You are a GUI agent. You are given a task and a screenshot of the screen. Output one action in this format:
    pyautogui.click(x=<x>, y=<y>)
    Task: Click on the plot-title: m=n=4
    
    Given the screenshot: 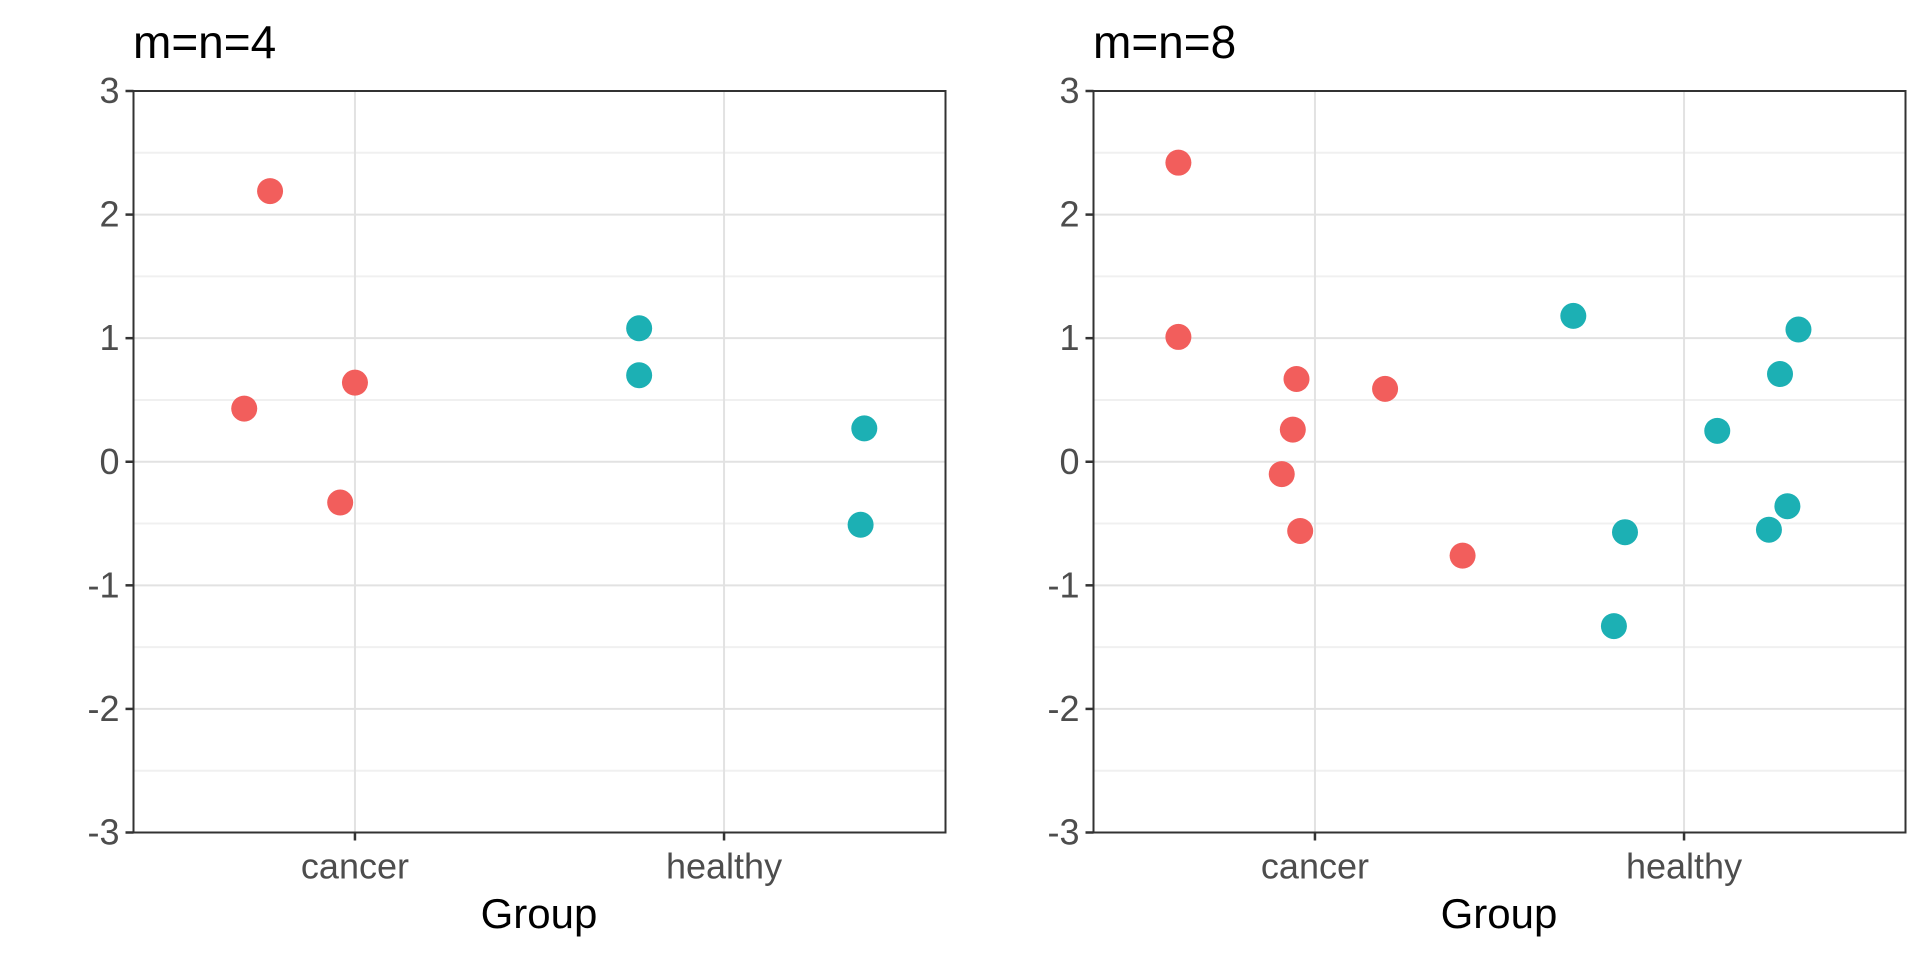 What is the action you would take?
    pyautogui.click(x=204, y=42)
    